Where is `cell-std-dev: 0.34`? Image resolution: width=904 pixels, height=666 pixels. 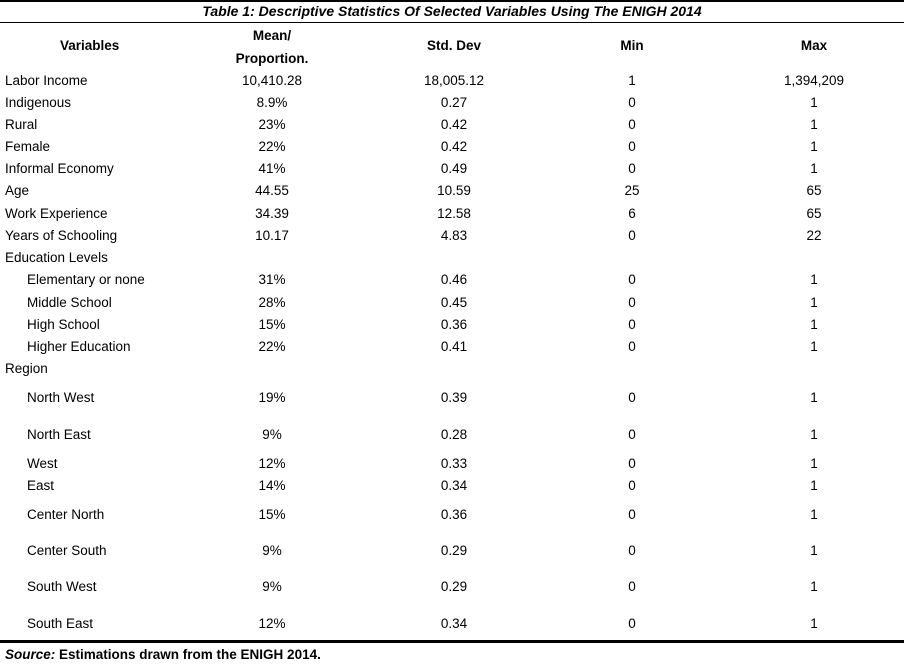 cell-std-dev: 0.34 is located at coordinates (454, 485).